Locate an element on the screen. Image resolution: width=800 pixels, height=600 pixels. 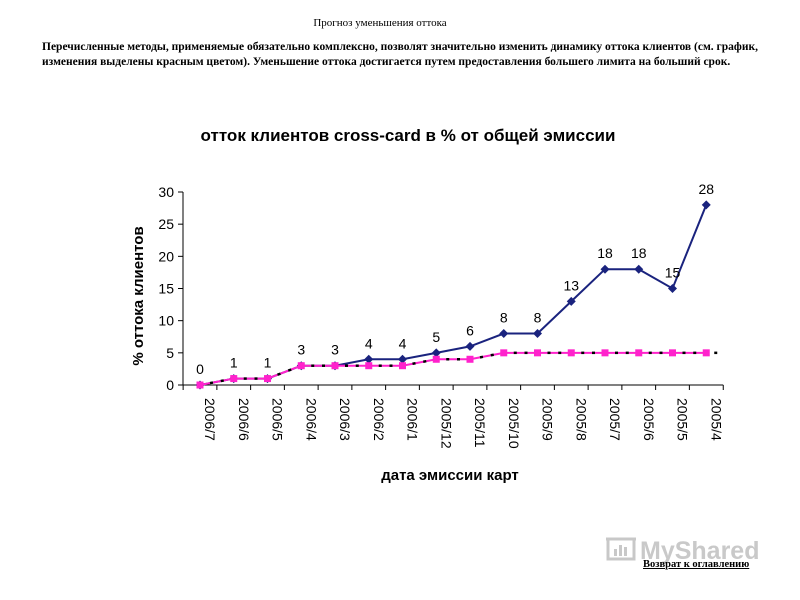
y-tick-label: 25 is located at coordinates (166, 224).